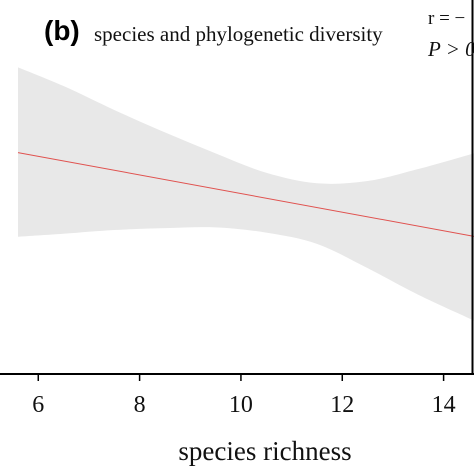 The width and height of the screenshot is (474, 474). Describe the element at coordinates (342, 405) in the screenshot. I see `x-tick-label: 12` at that location.